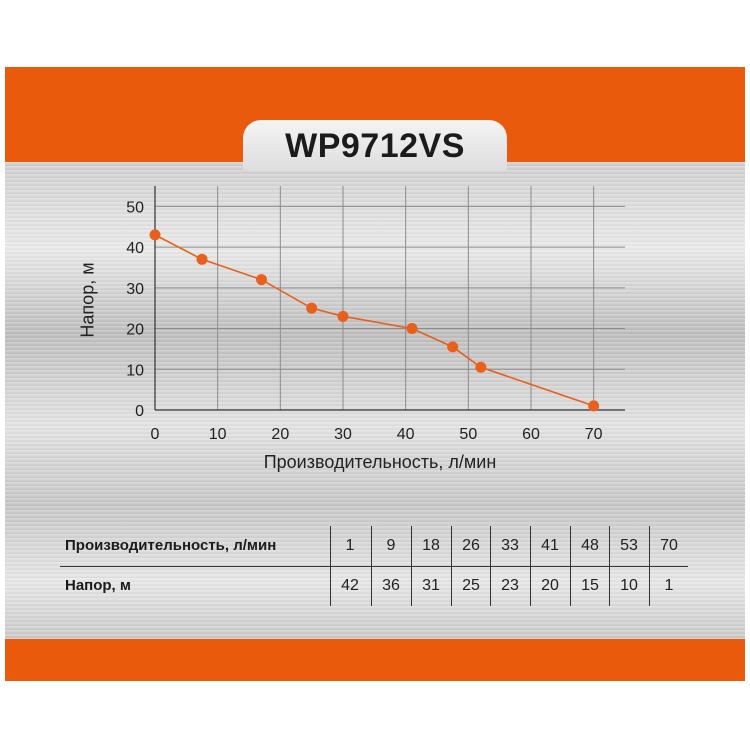 This screenshot has height=750, width=750. I want to click on y-tick-label: 50, so click(135, 207).